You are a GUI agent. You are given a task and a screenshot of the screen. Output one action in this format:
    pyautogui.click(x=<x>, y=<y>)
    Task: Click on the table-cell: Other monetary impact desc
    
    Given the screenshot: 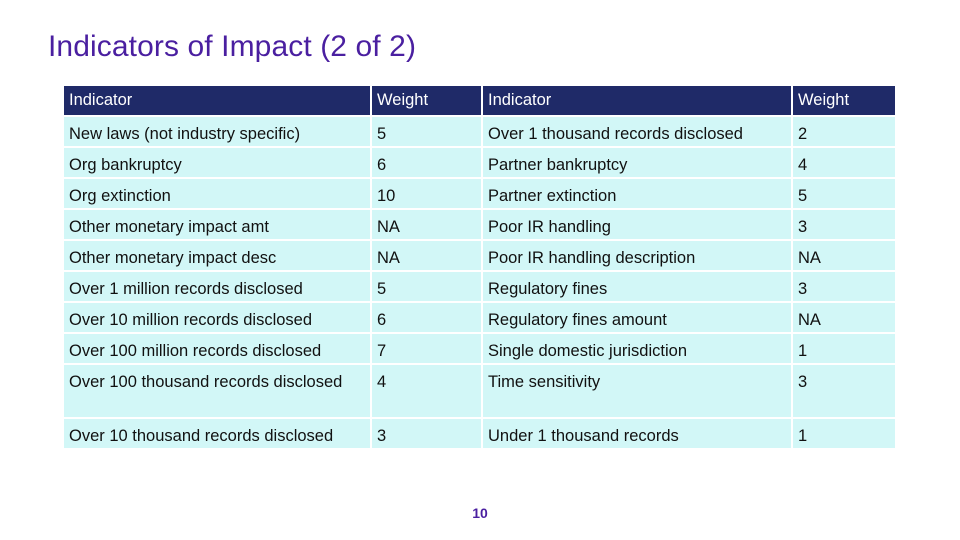 What is the action you would take?
    pyautogui.click(x=217, y=255)
    